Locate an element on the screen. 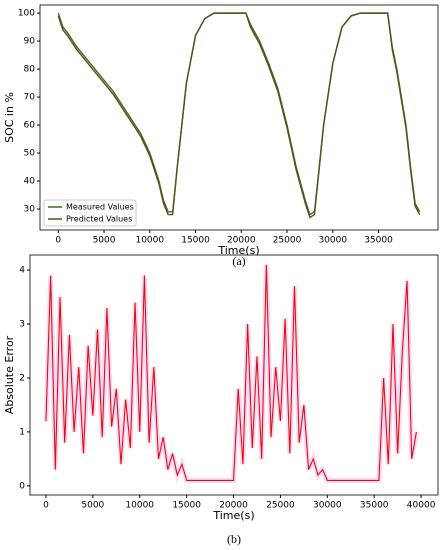  y-axis-label: SOC in % is located at coordinates (9, 117).